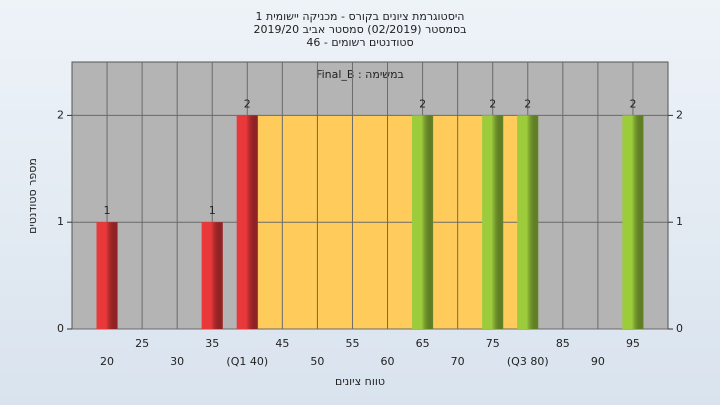 The width and height of the screenshot is (720, 405). Describe the element at coordinates (107, 361) in the screenshot. I see `x-tick-label: 20` at that location.